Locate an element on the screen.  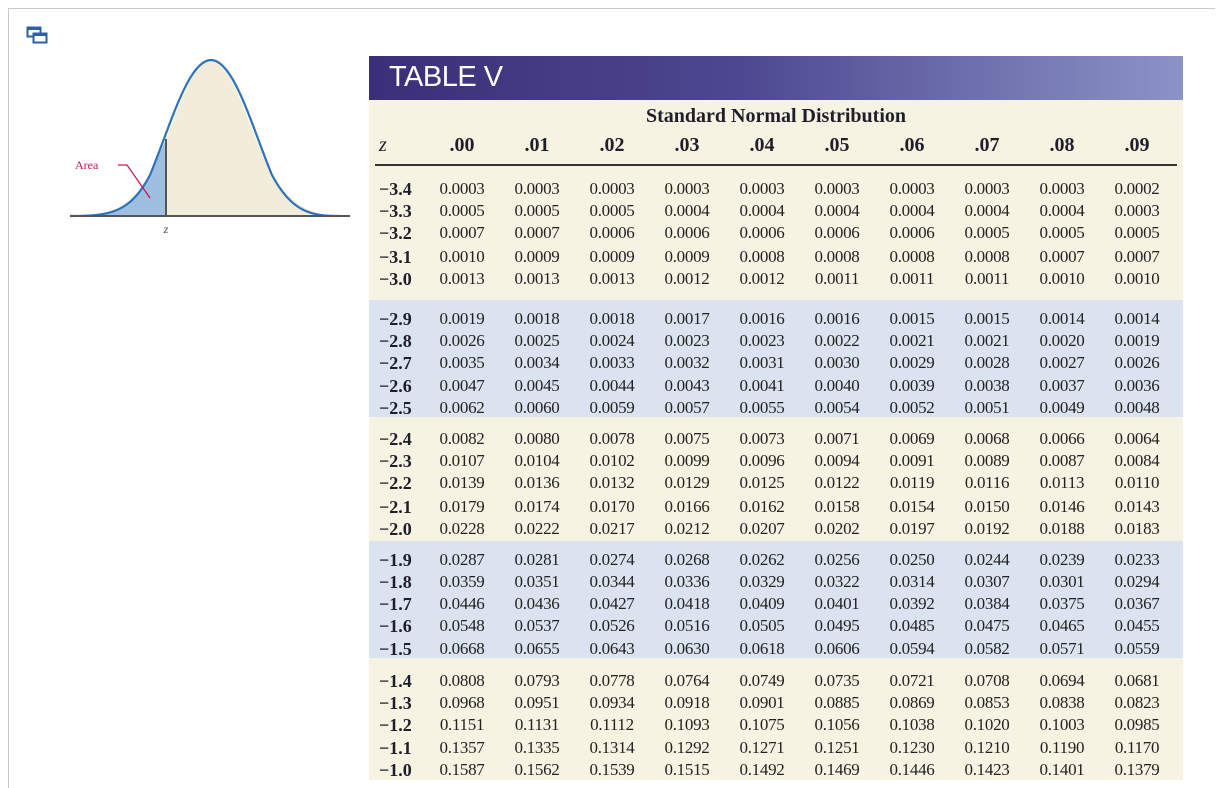
probability-cell: 0.0708 is located at coordinates (987, 680).